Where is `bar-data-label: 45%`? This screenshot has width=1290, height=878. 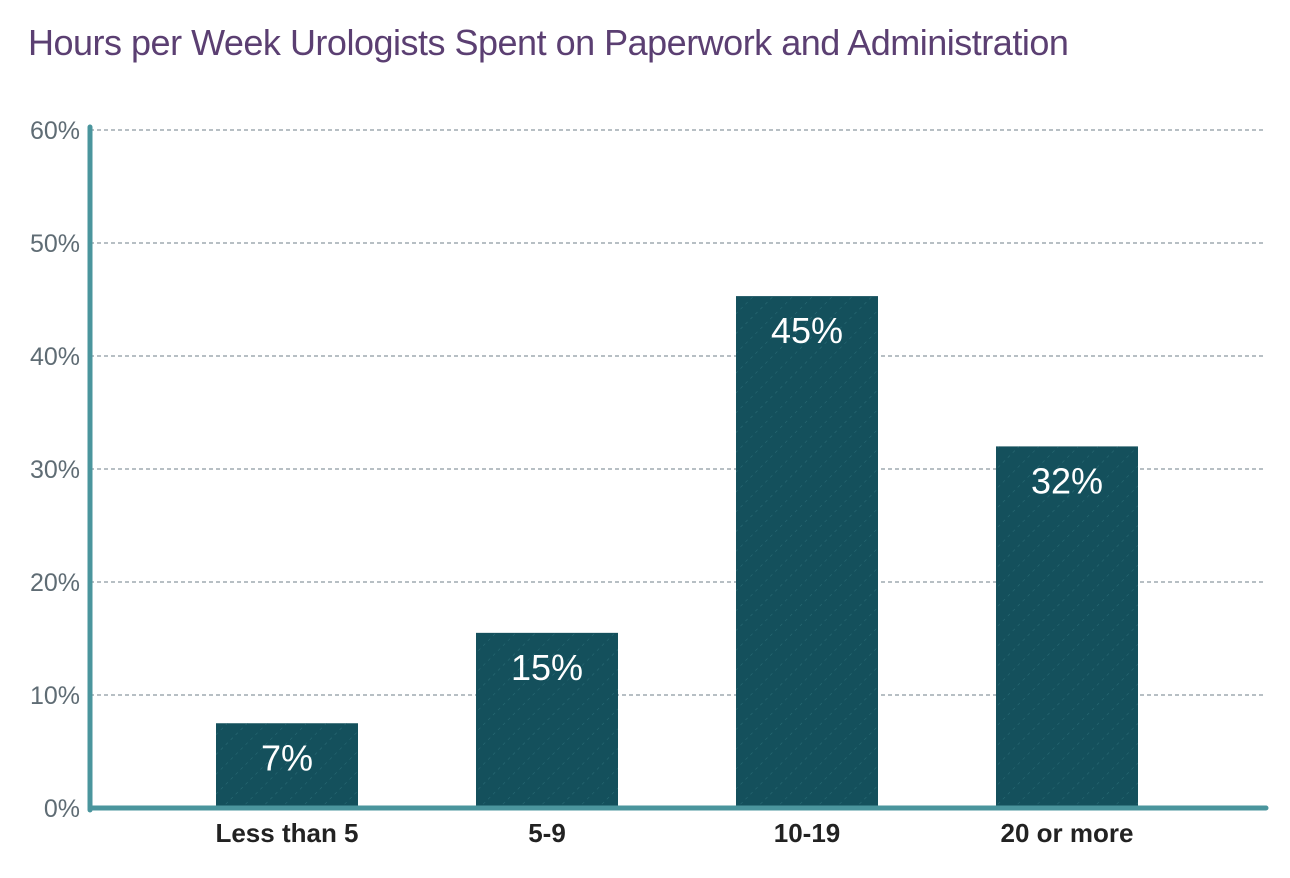
bar-data-label: 45% is located at coordinates (807, 330).